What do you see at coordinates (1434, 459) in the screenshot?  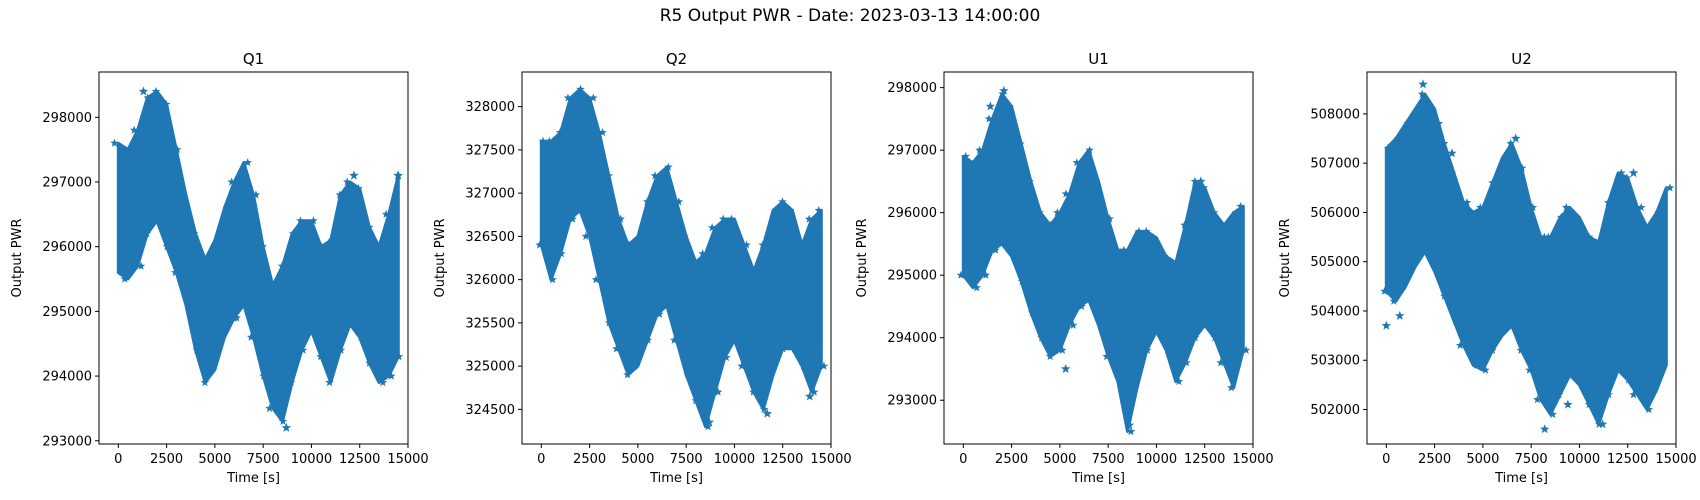 I see `x-tick-label: 2500` at bounding box center [1434, 459].